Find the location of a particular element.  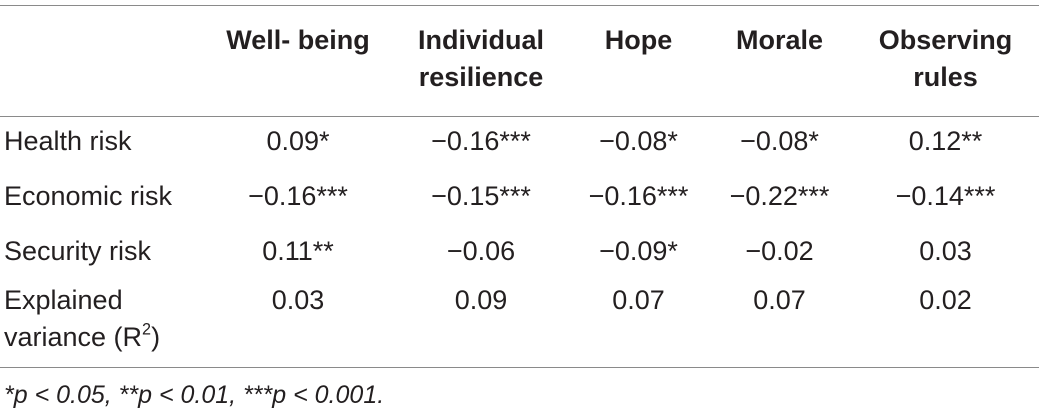

header-observing-rules: Observing rules is located at coordinates (945, 58).